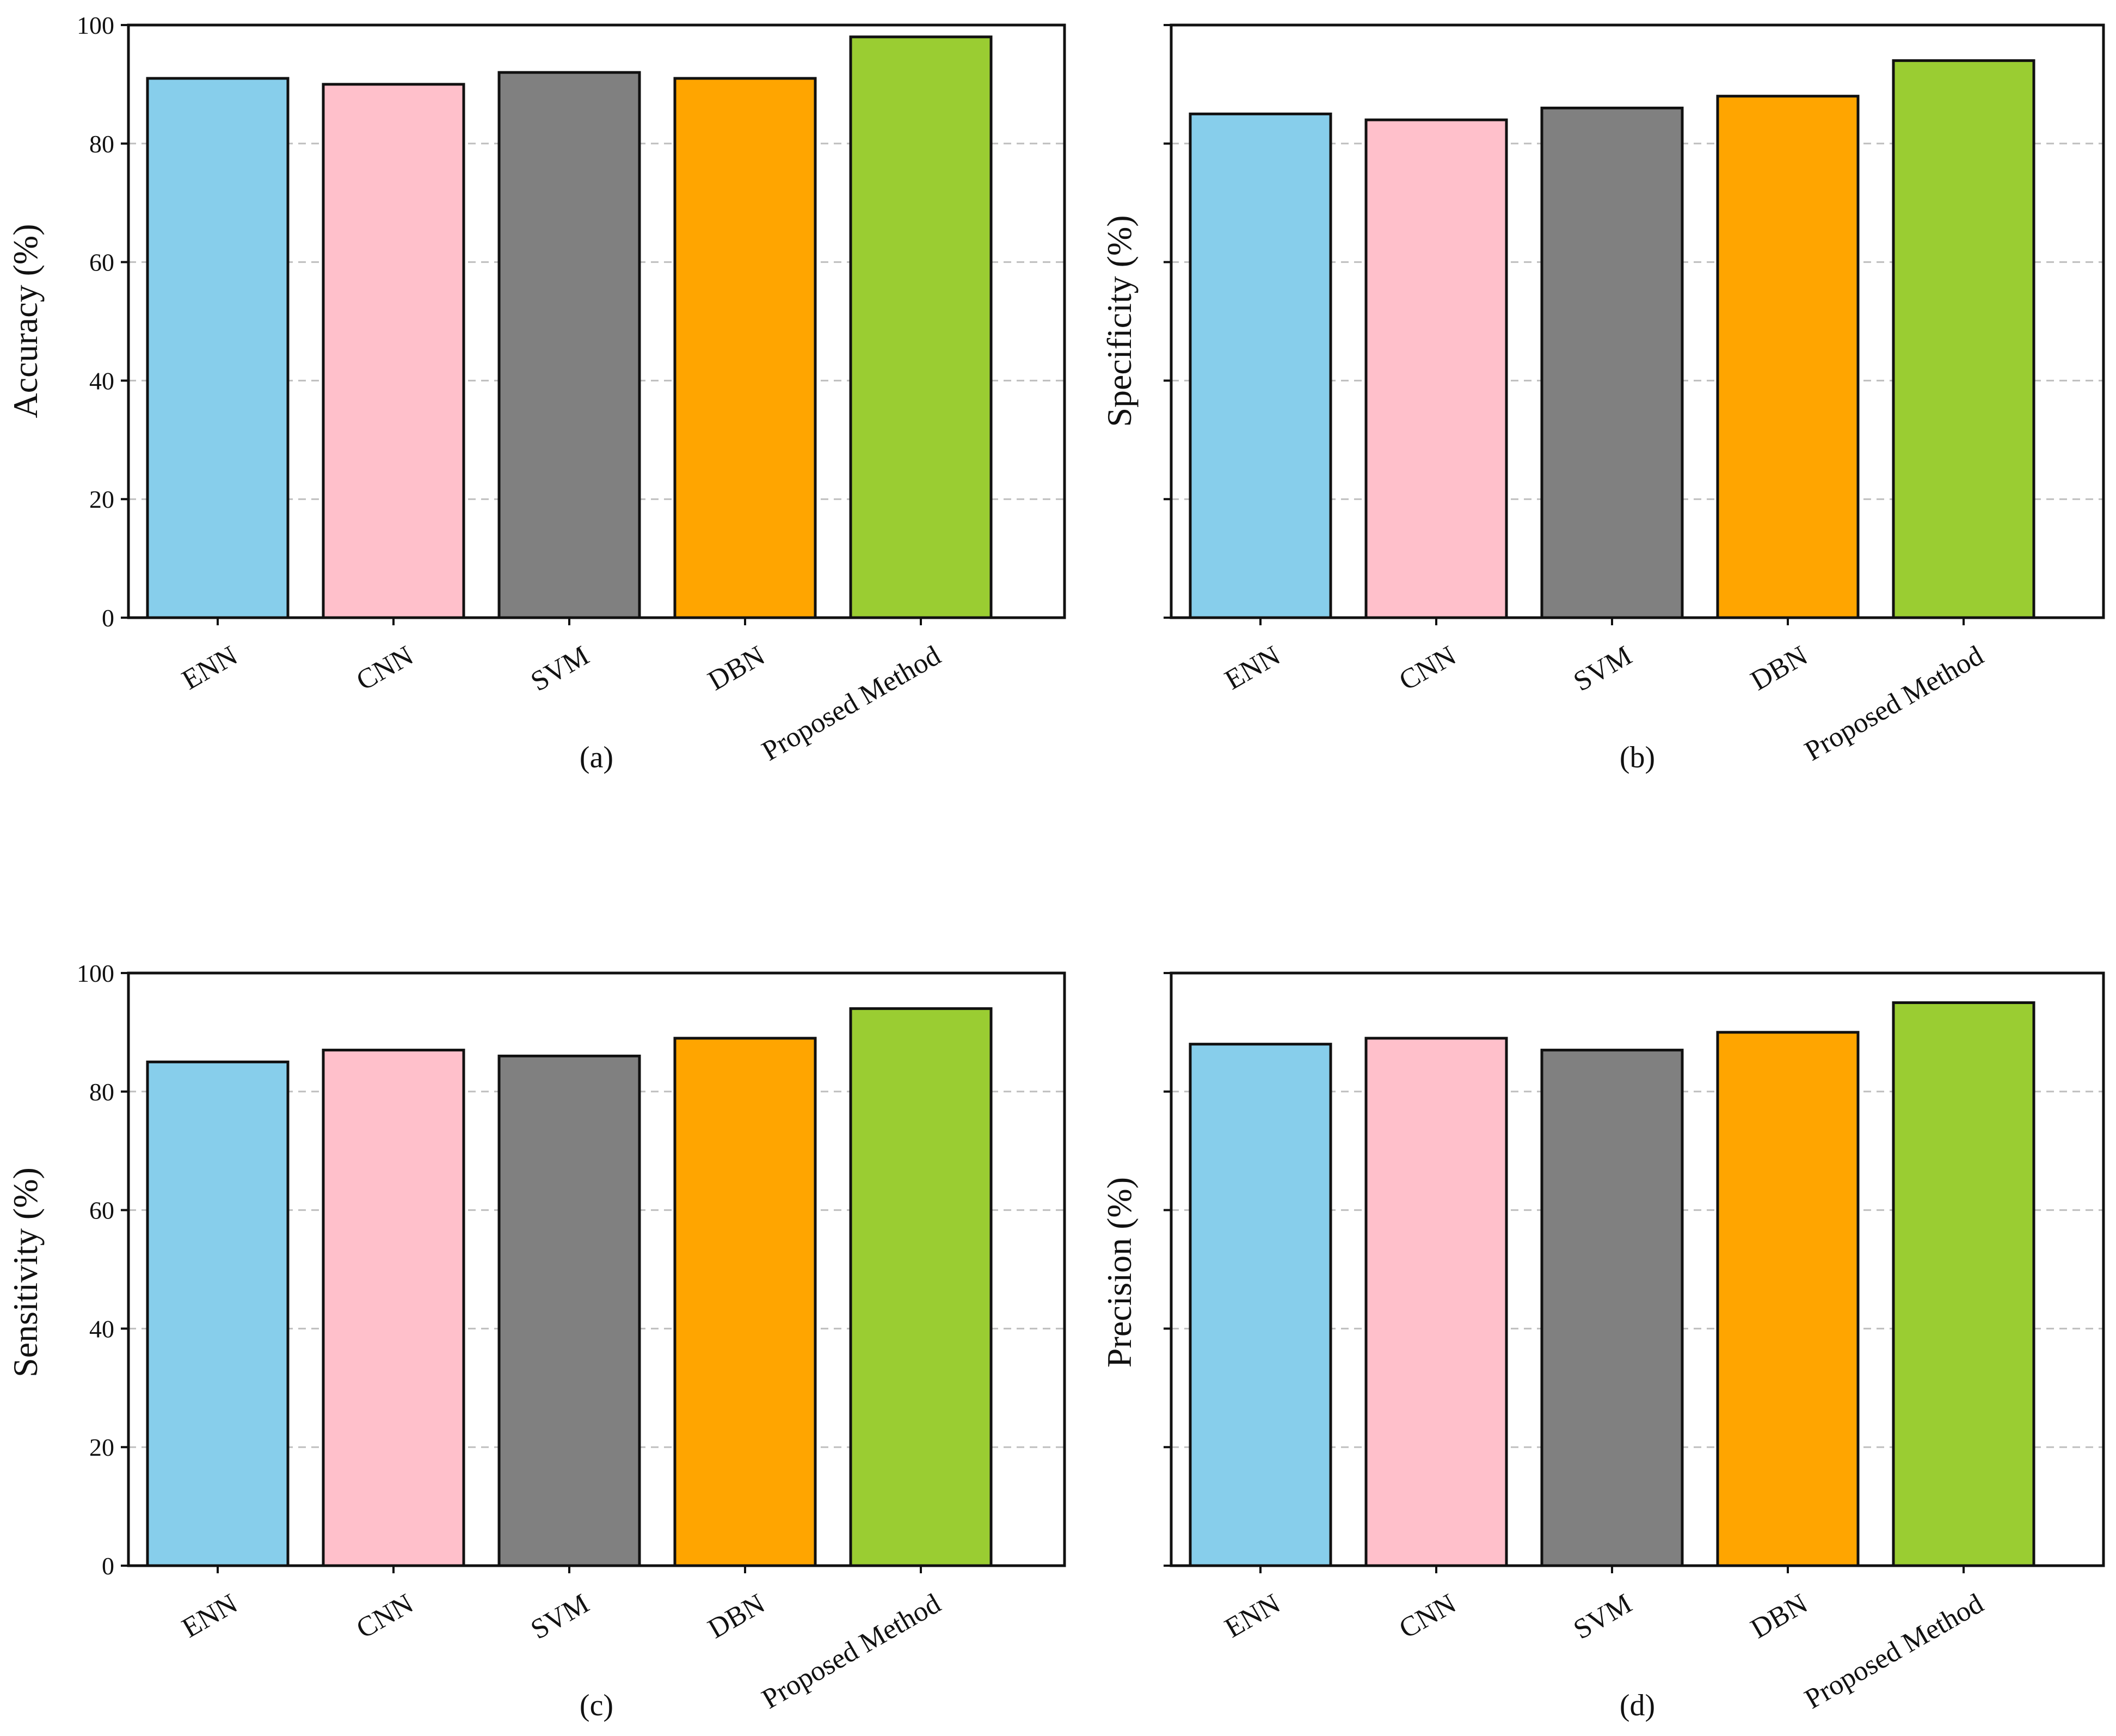 This screenshot has width=2116, height=1736. Describe the element at coordinates (1638, 1705) in the screenshot. I see `panel-label: (d)` at that location.